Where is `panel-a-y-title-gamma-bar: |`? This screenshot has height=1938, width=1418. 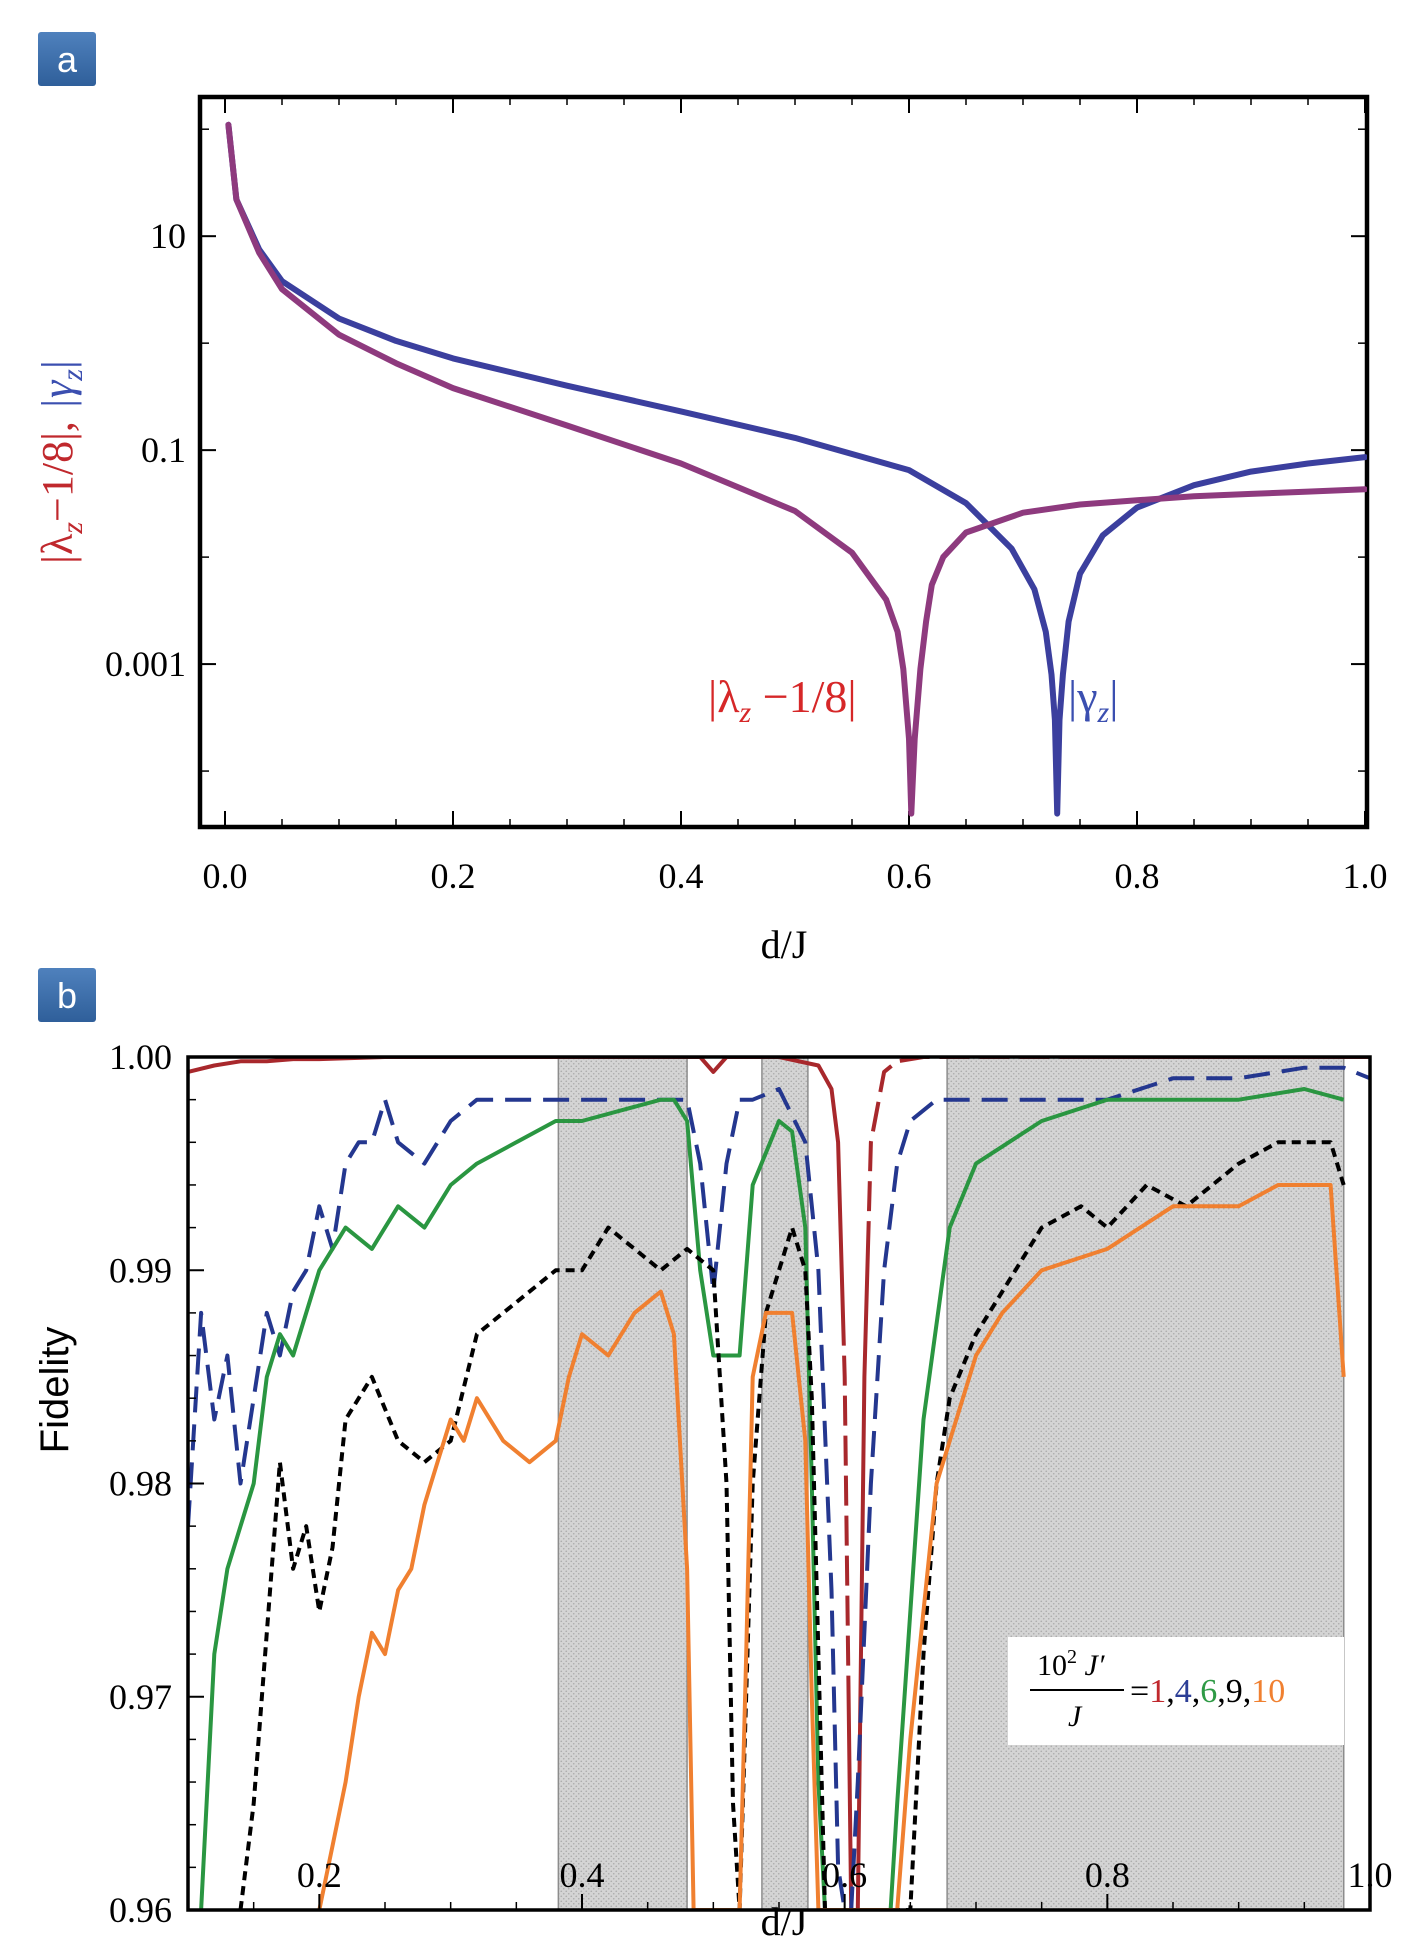
panel-a-y-title-gamma-bar: | is located at coordinates (57, 364).